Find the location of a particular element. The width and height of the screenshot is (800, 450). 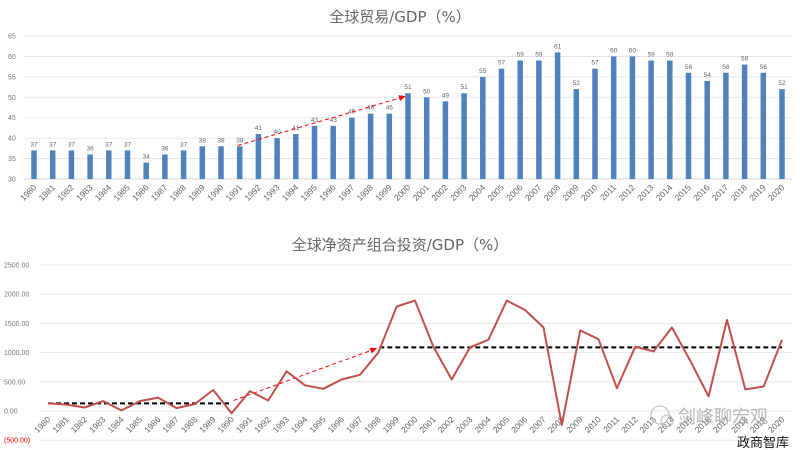

bar-value-label: 55 is located at coordinates (483, 71).